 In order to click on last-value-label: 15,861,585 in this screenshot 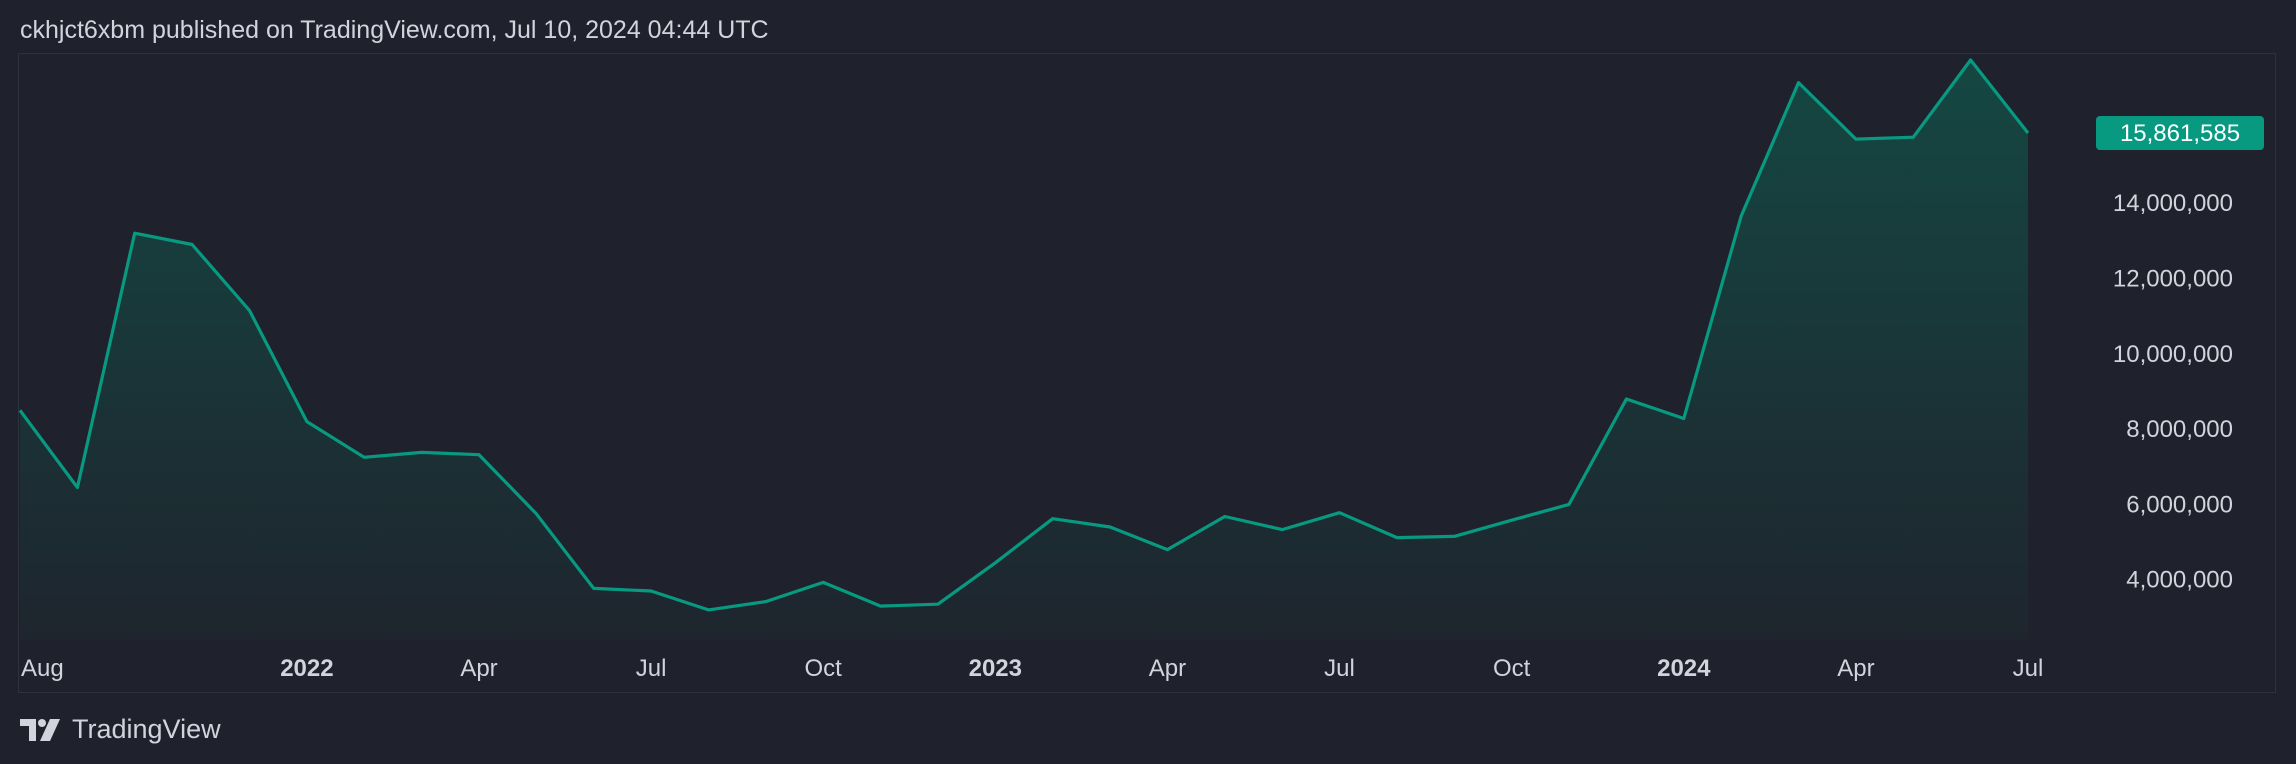, I will do `click(2180, 133)`.